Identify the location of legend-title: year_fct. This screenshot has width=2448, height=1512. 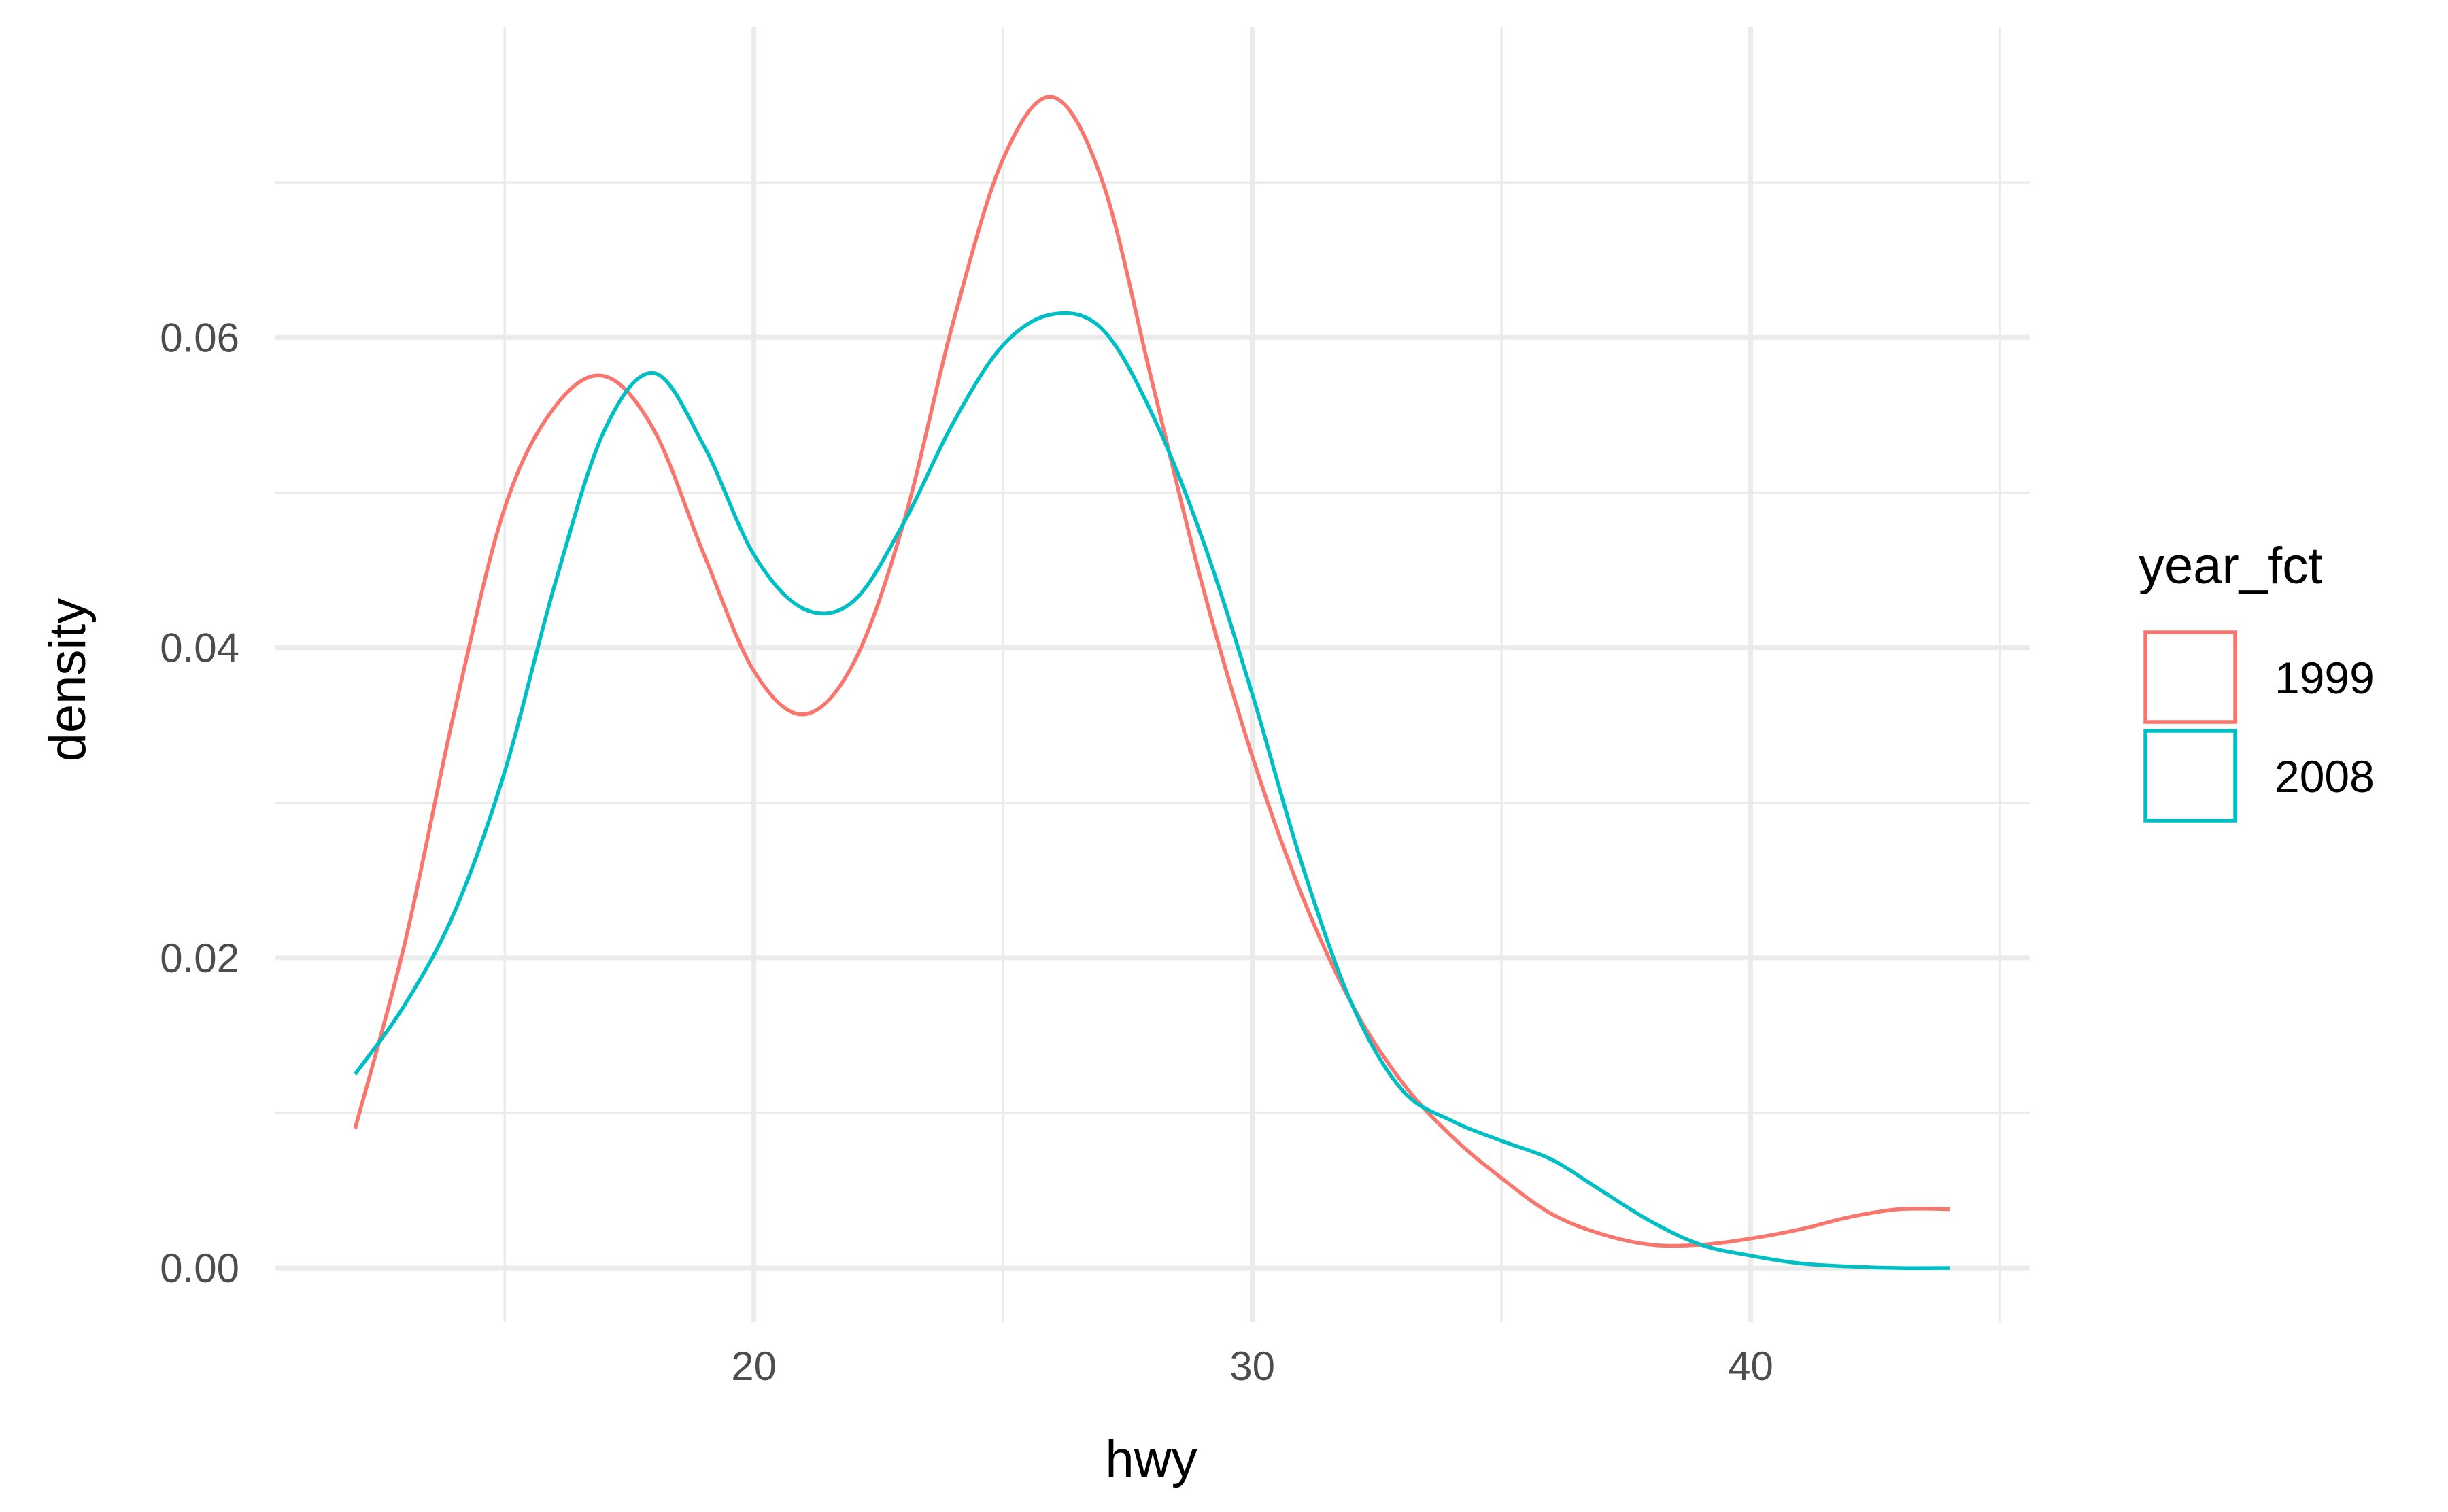
(2231, 566).